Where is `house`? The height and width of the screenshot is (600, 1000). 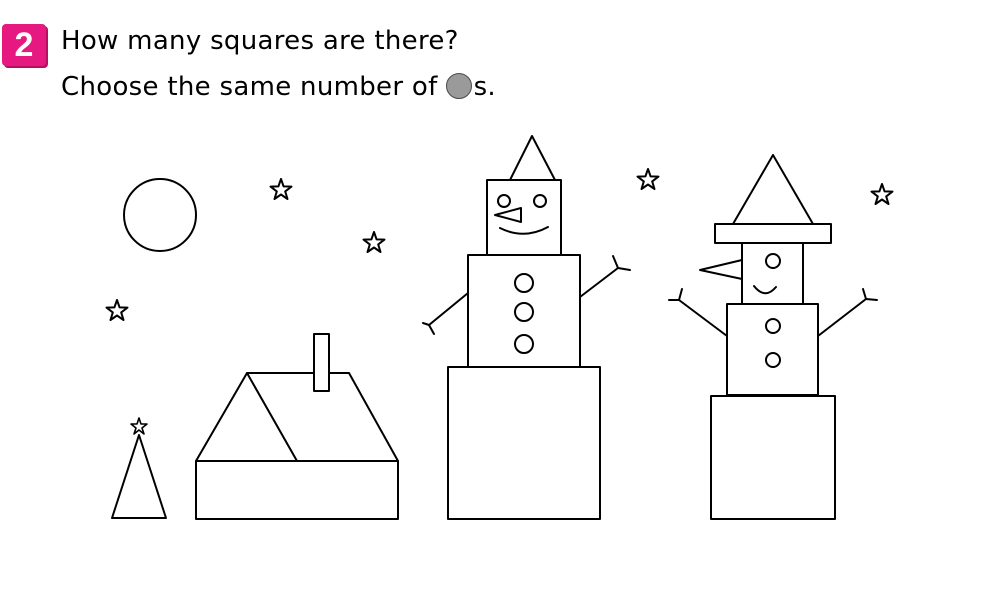 house is located at coordinates (297, 426).